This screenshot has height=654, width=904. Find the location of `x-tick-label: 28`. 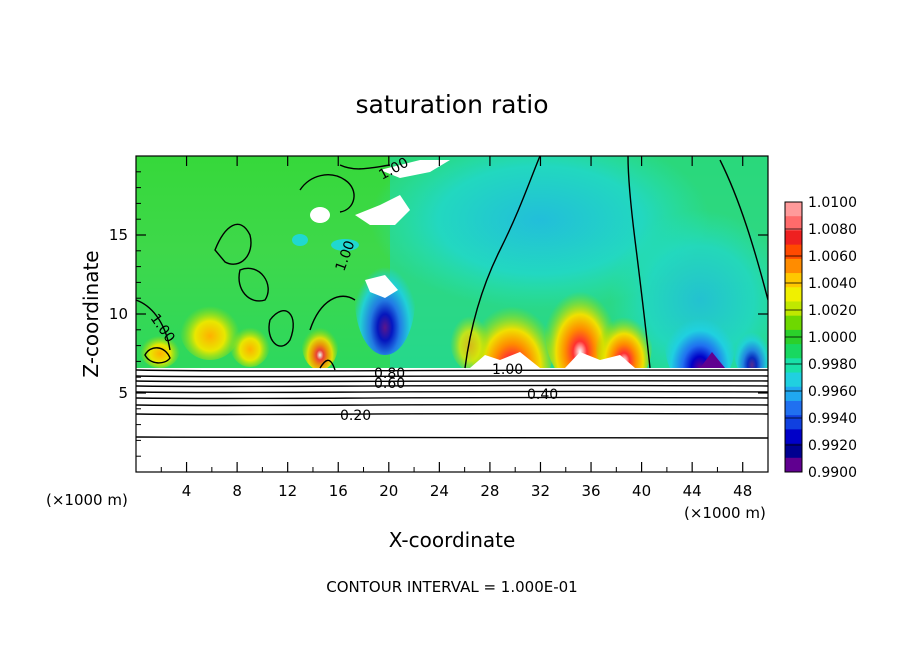

x-tick-label: 28 is located at coordinates (489, 491).